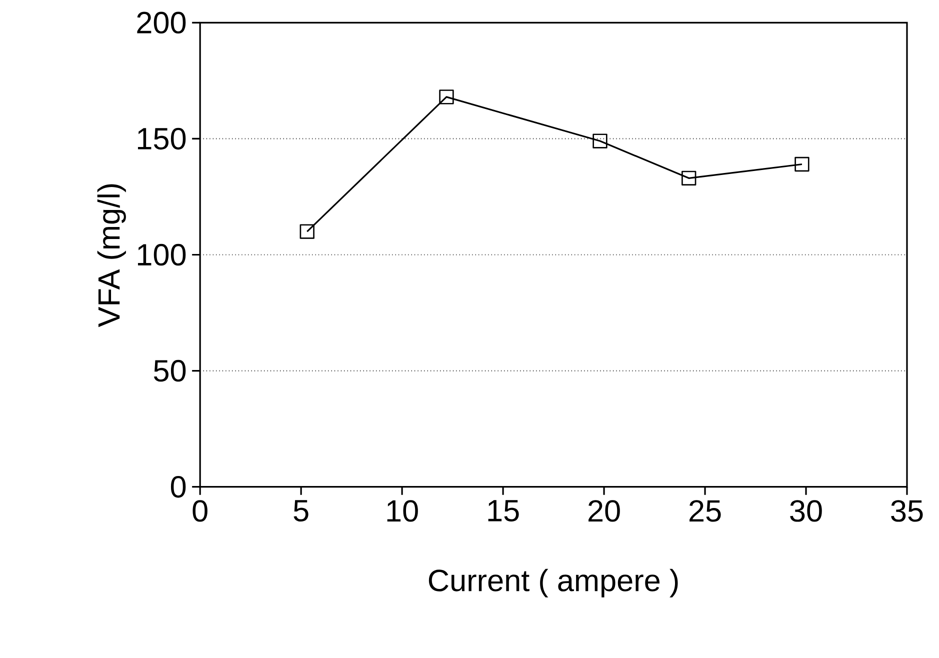 This screenshot has height=658, width=939. Describe the element at coordinates (301, 511) in the screenshot. I see `x-tick-label: 5` at that location.